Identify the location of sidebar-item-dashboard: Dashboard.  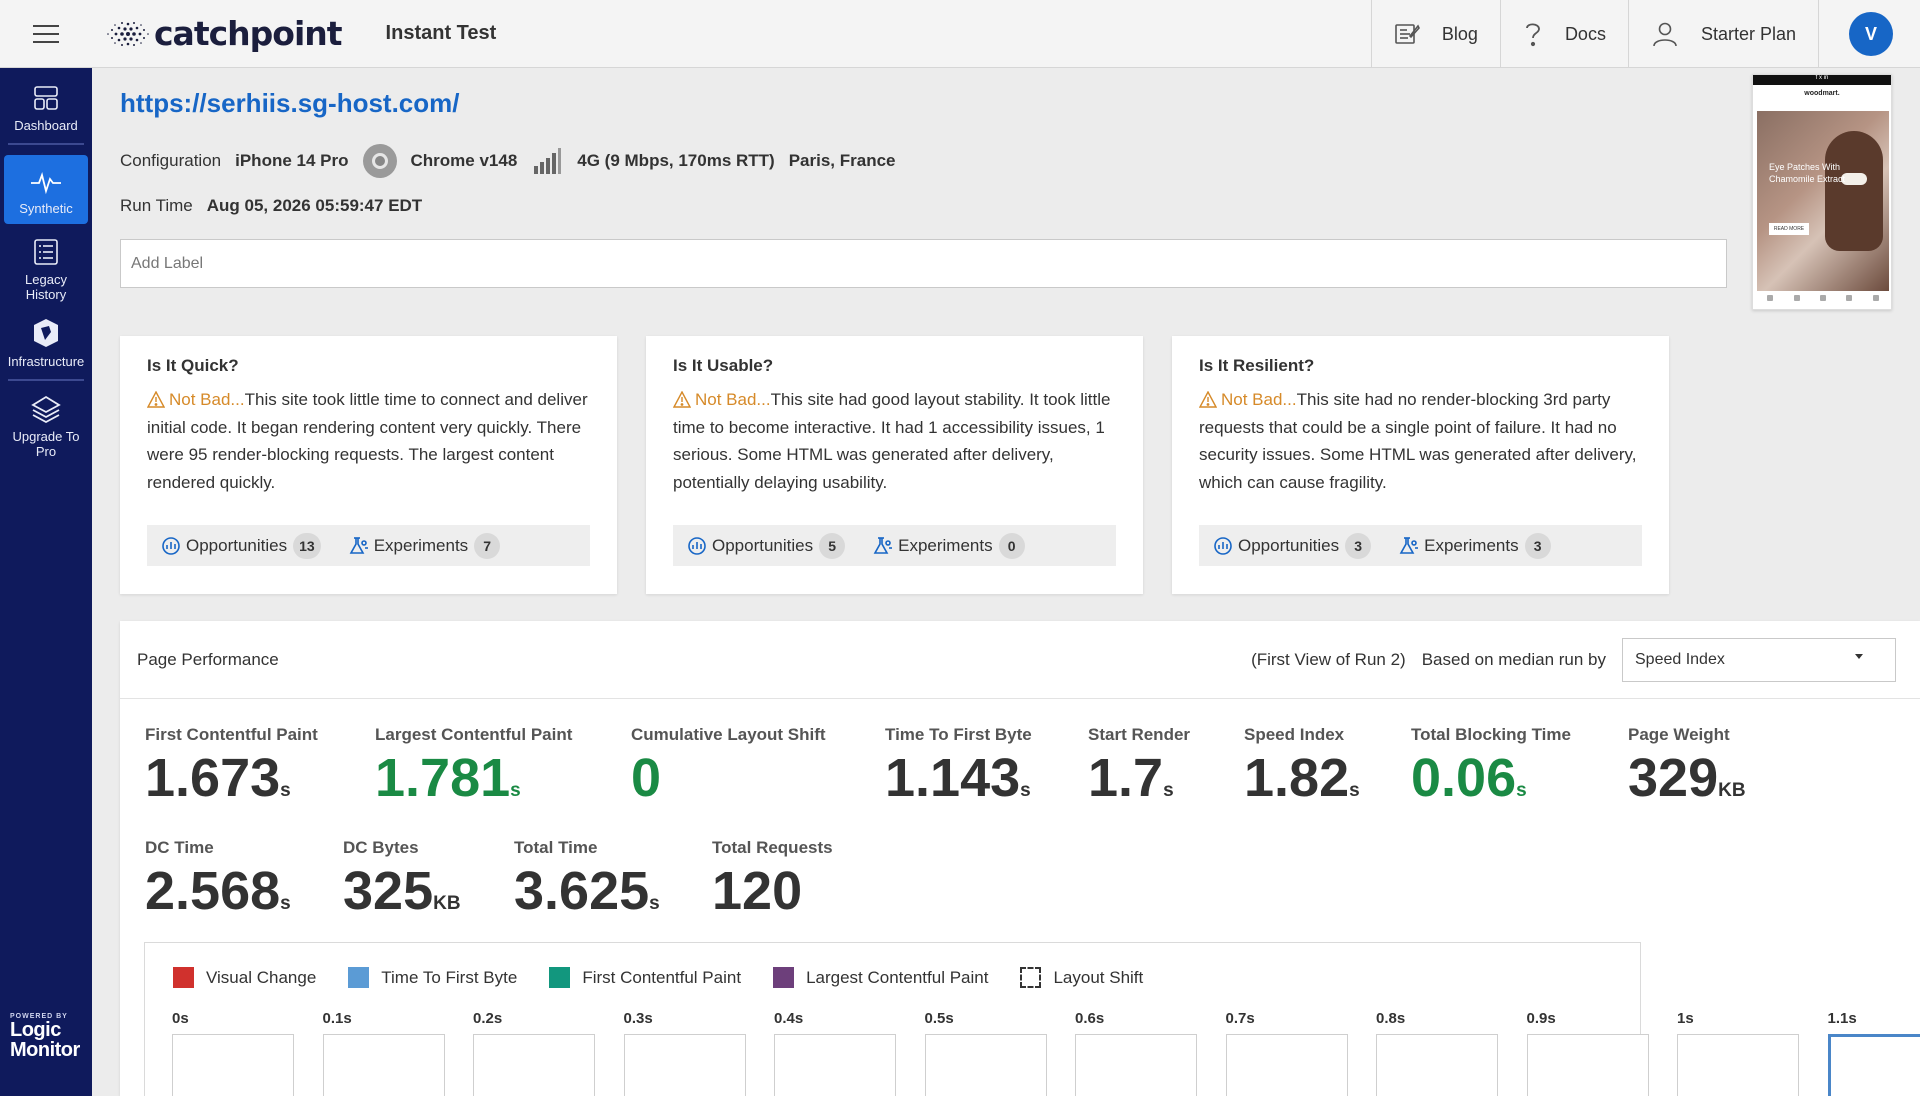
(46, 100).